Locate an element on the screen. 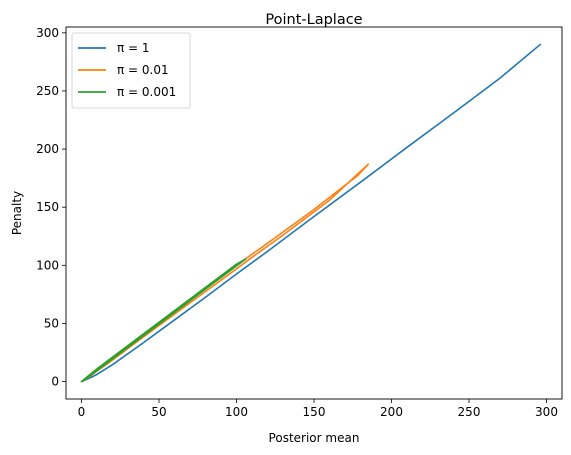 Image resolution: width=571 pixels, height=455 pixels. x-axis-ticks: 0 50 100 150 200 250 300 is located at coordinates (318, 409).